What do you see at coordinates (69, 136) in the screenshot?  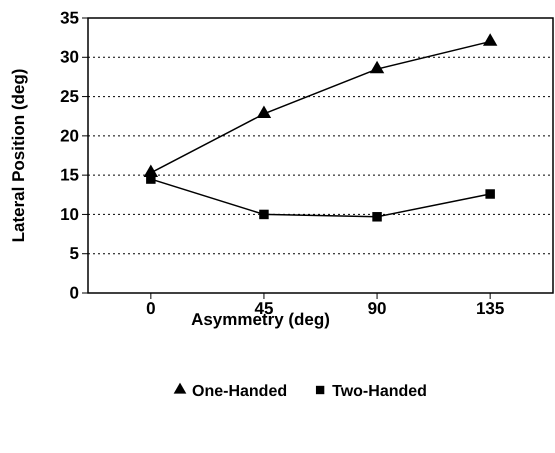 I see `y-tick-label: 20` at bounding box center [69, 136].